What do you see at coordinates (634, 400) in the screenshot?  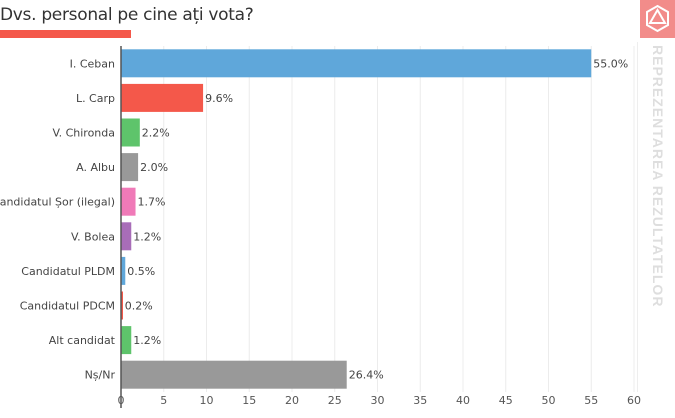 I see `x-tick-label: 60` at bounding box center [634, 400].